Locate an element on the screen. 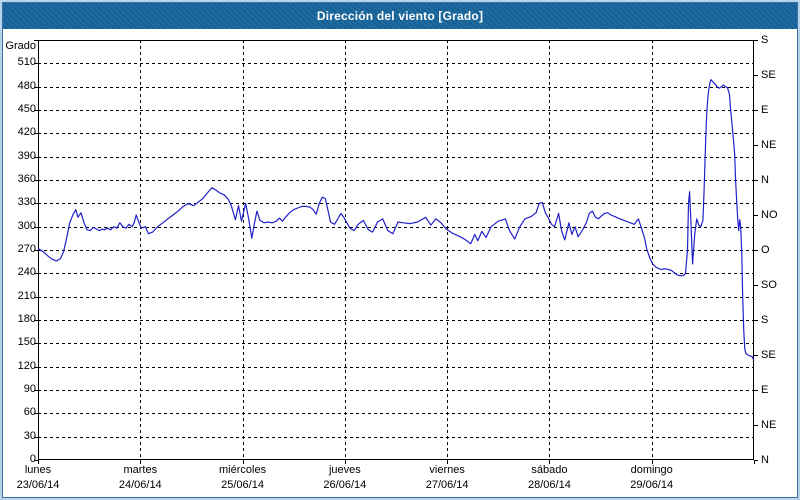  y-tick-label: 120 is located at coordinates (26, 365).